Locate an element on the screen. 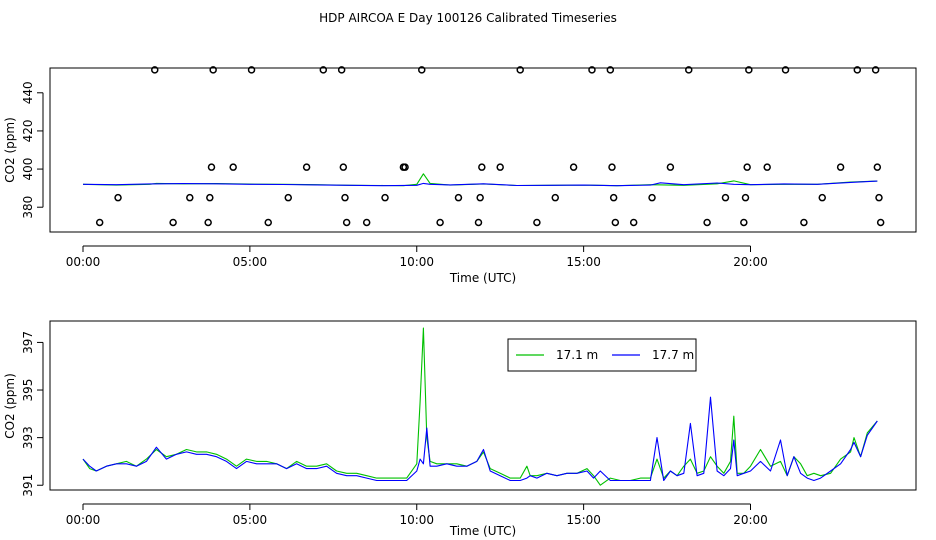 The width and height of the screenshot is (936, 540). top-y-tick-label: 420 is located at coordinates (28, 130).